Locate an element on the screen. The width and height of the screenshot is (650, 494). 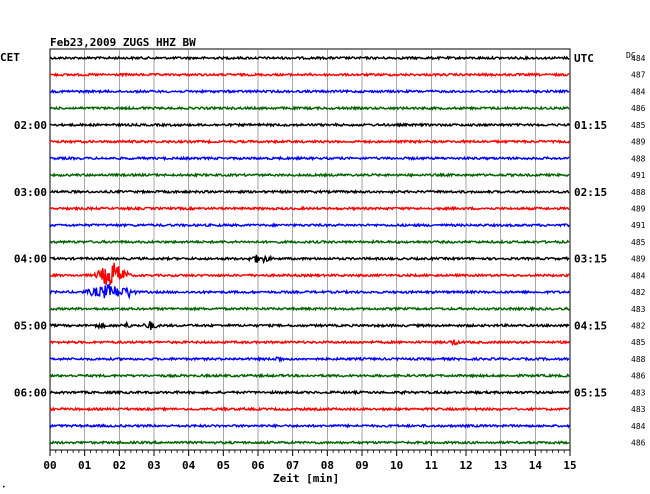
x-tick-label: 10 is located at coordinates (396, 465).